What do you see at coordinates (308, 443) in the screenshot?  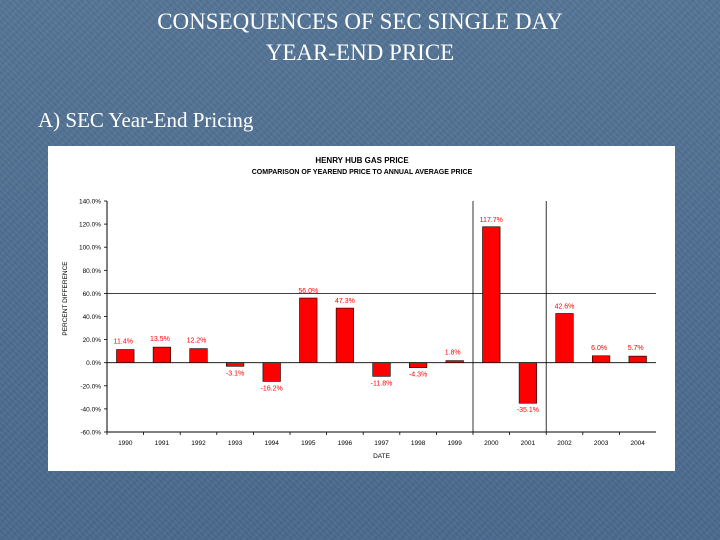 I see `x-tick-label: 1995` at bounding box center [308, 443].